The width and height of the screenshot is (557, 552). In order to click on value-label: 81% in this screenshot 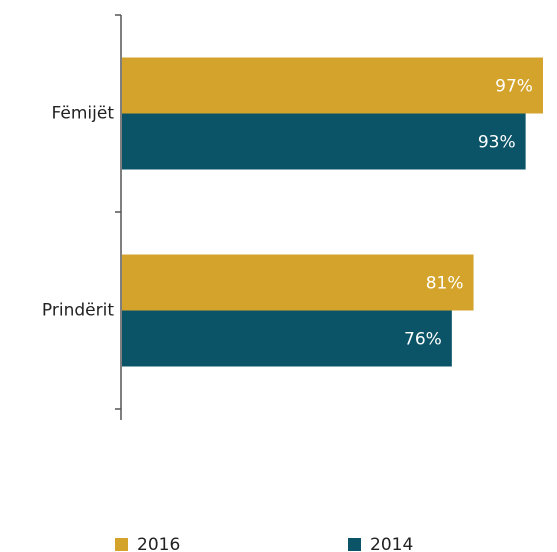, I will do `click(445, 284)`.